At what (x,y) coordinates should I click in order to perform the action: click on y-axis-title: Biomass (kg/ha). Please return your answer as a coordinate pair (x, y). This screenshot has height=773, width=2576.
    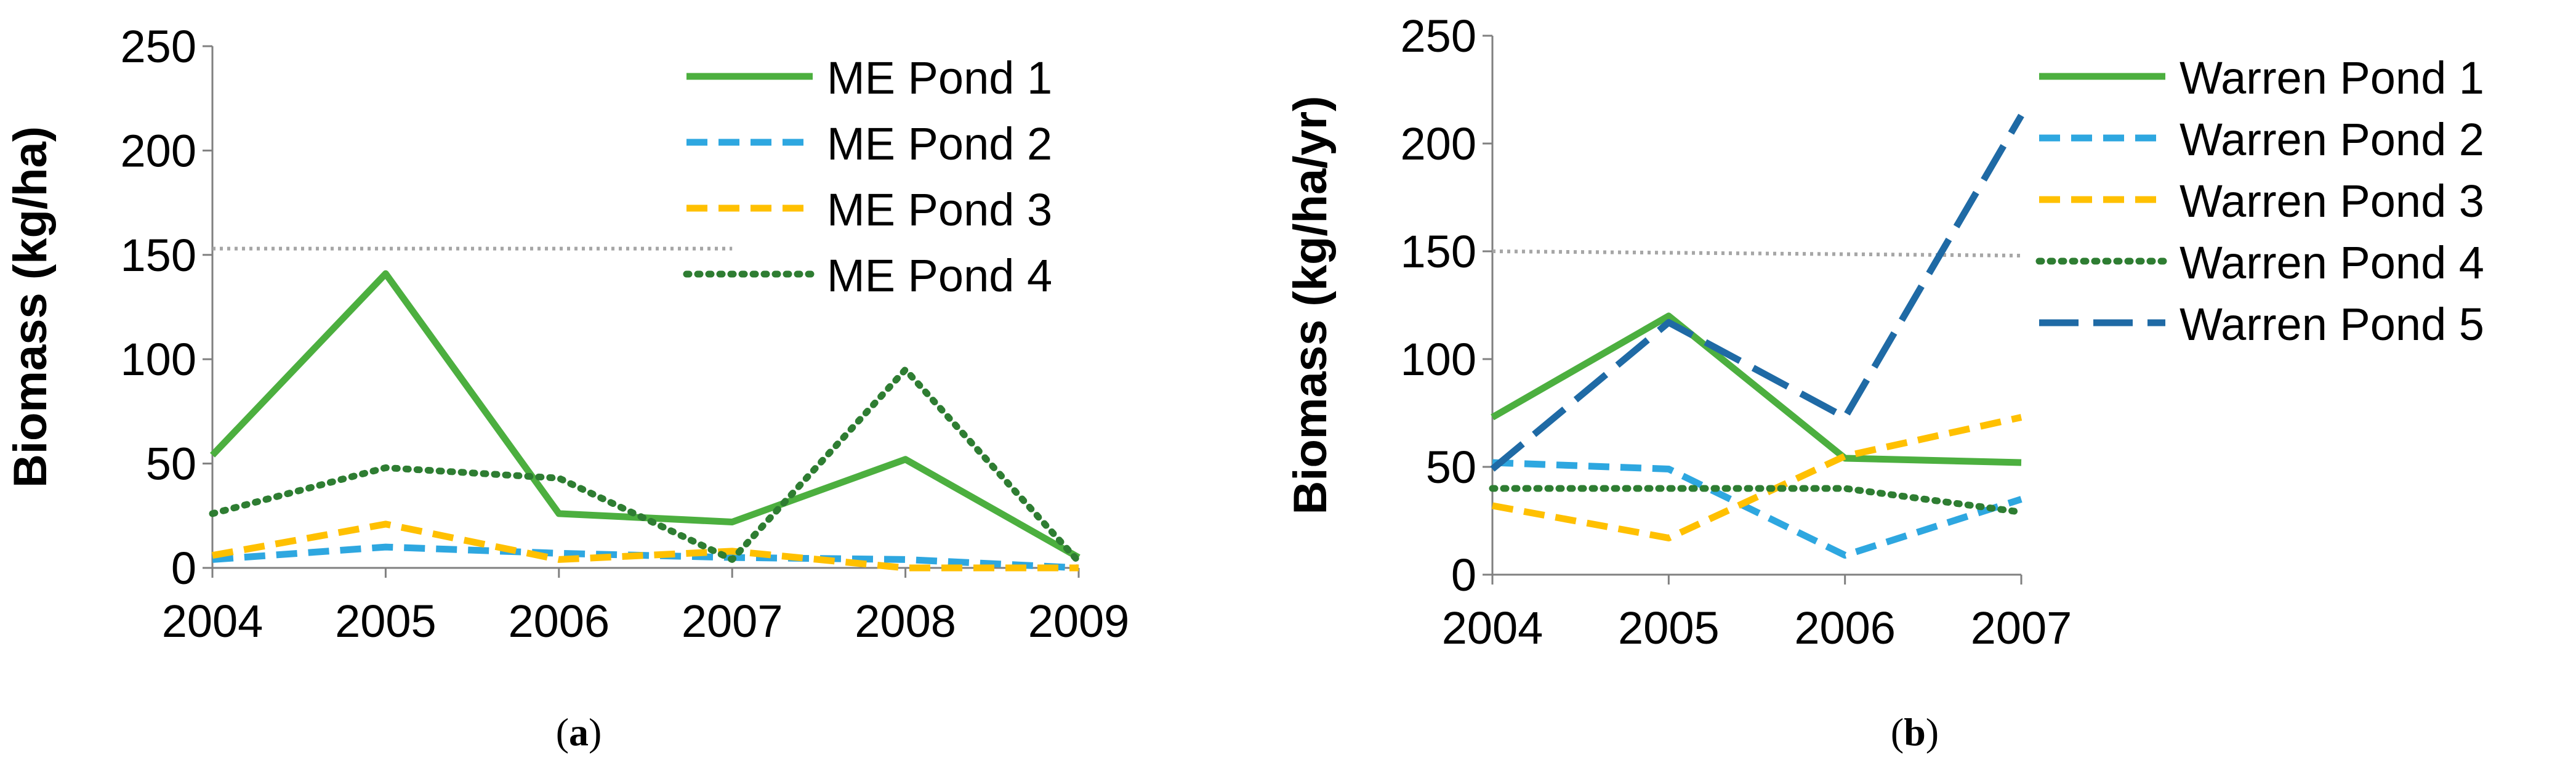
    Looking at the image, I should click on (30, 307).